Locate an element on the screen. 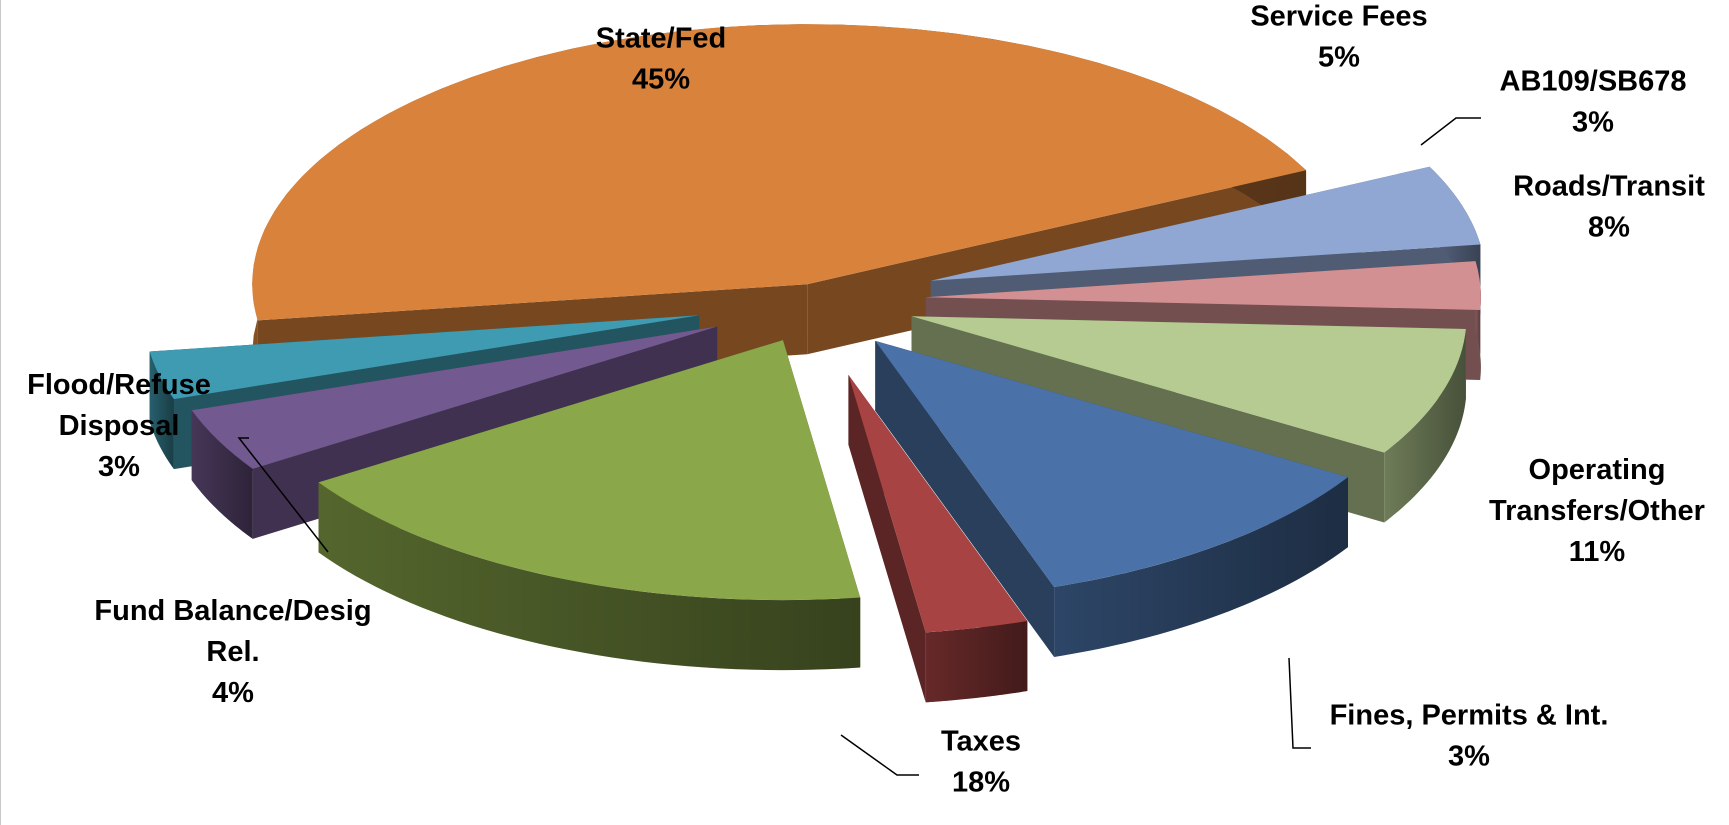 Image resolution: width=1729 pixels, height=825 pixels. data-label-flood-refuse-disposal: Flood/Refuse Disposal 3% is located at coordinates (119, 426).